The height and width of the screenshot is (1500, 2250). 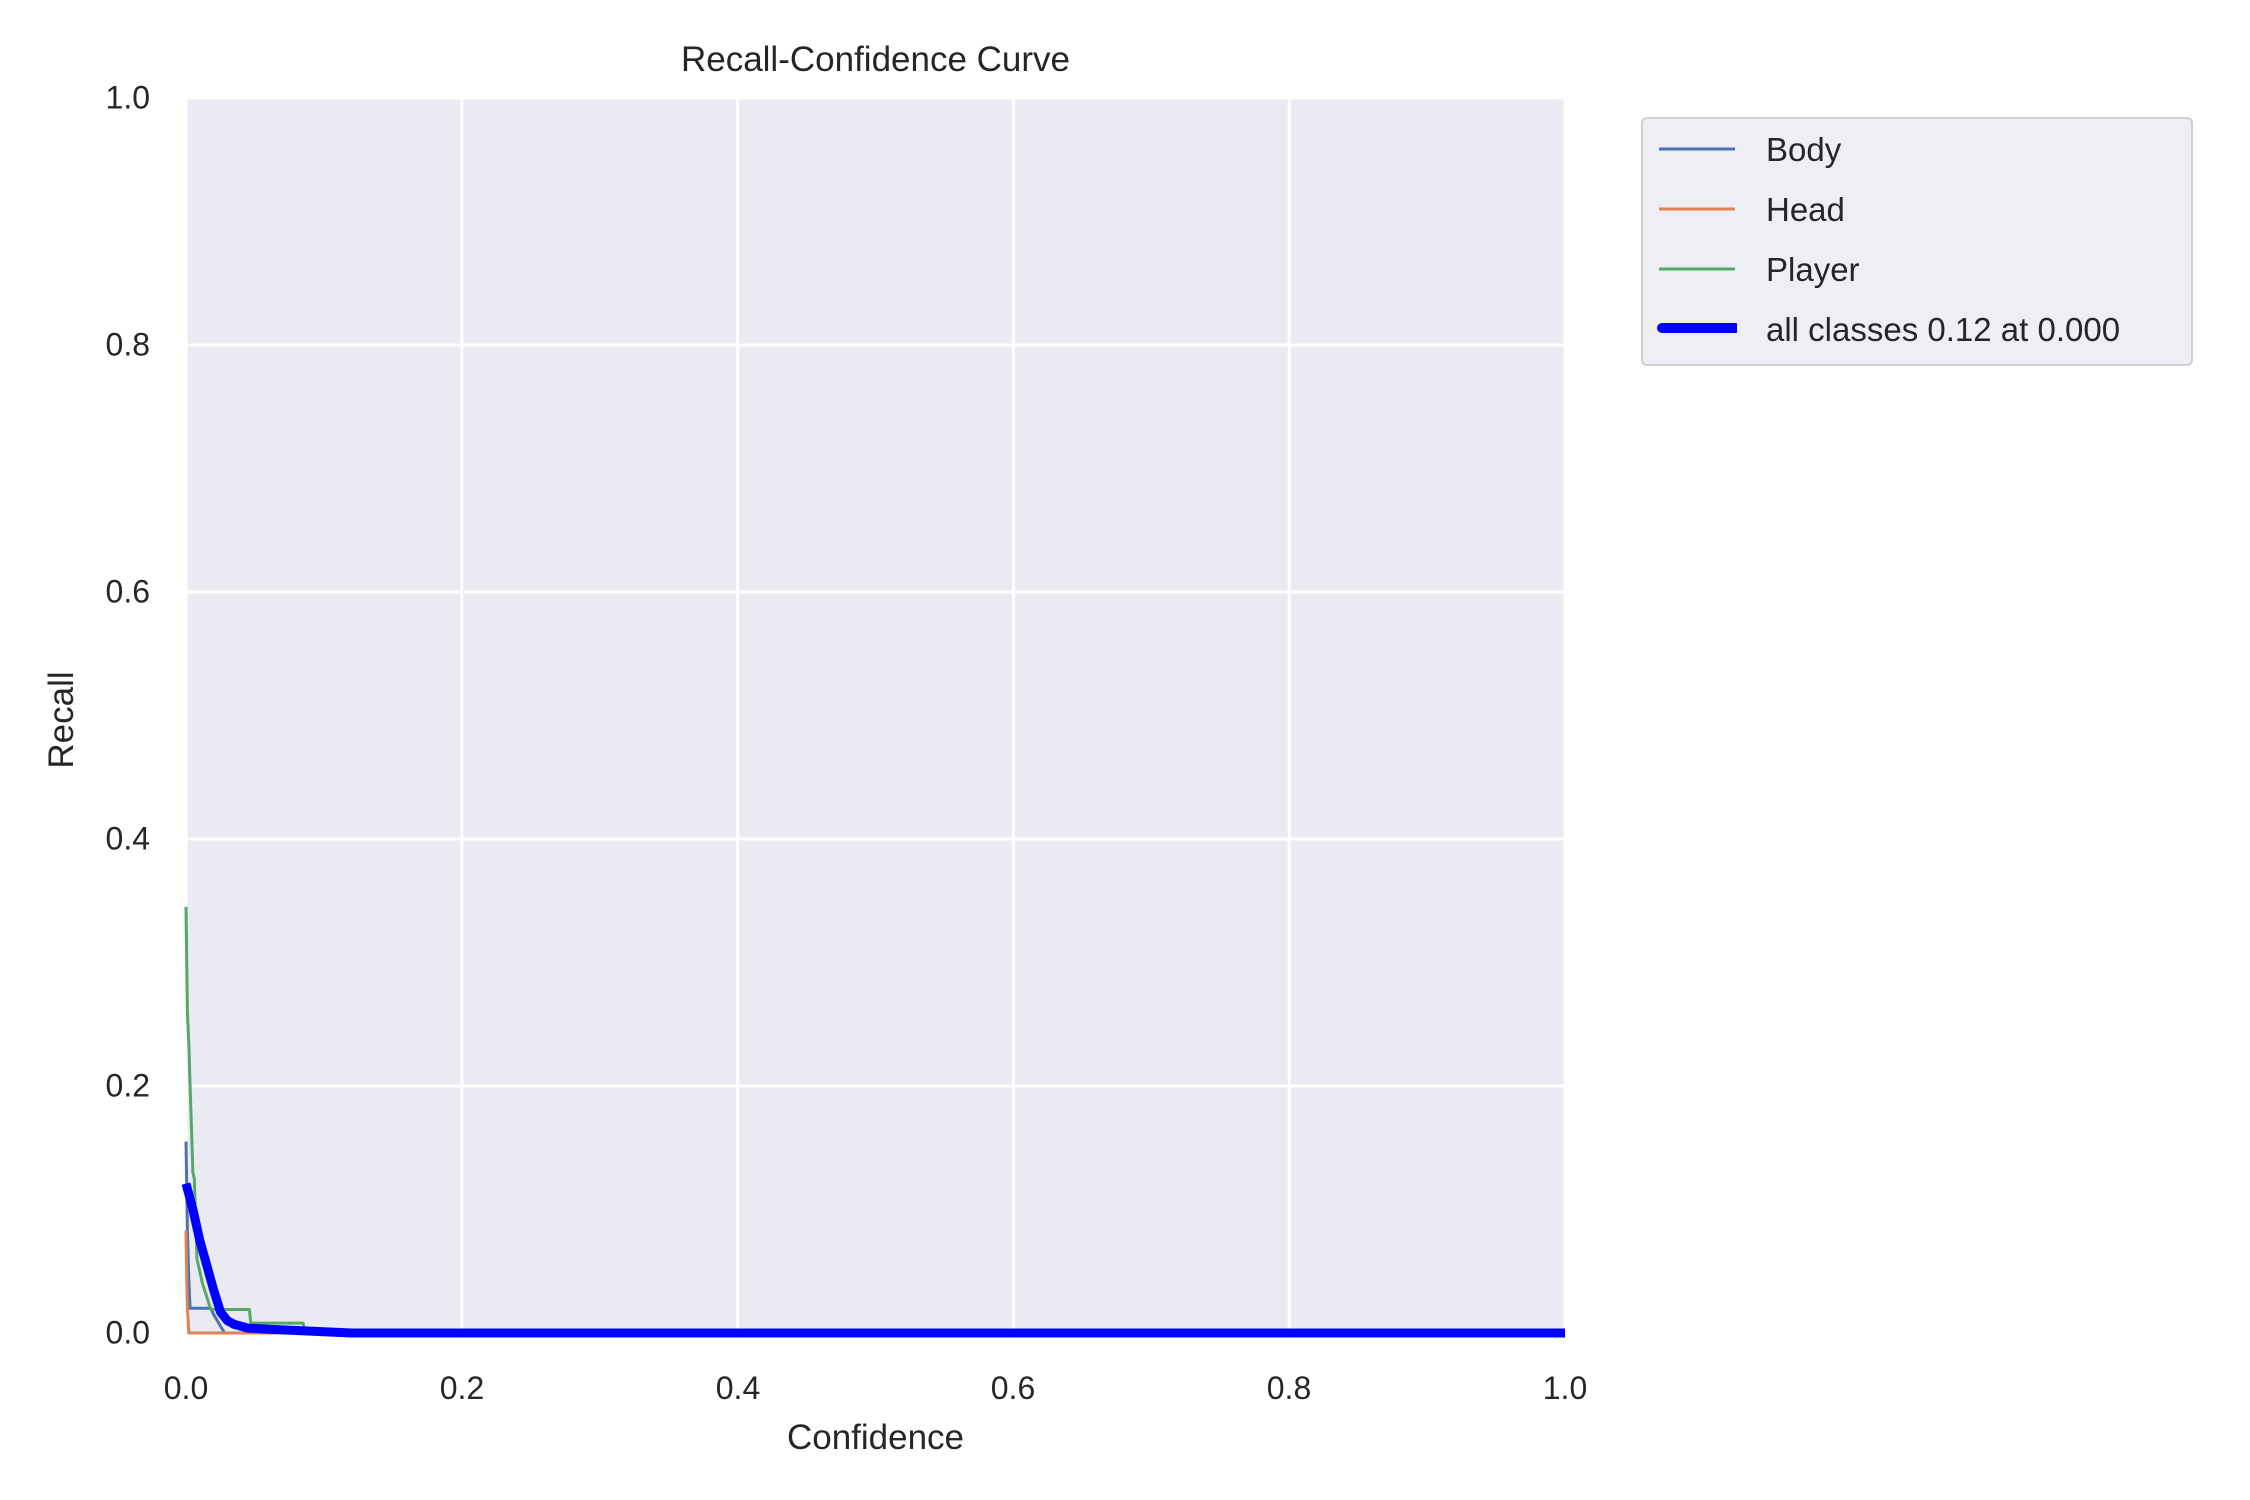 I want to click on x-tick: 0.8, so click(x=1289, y=1388).